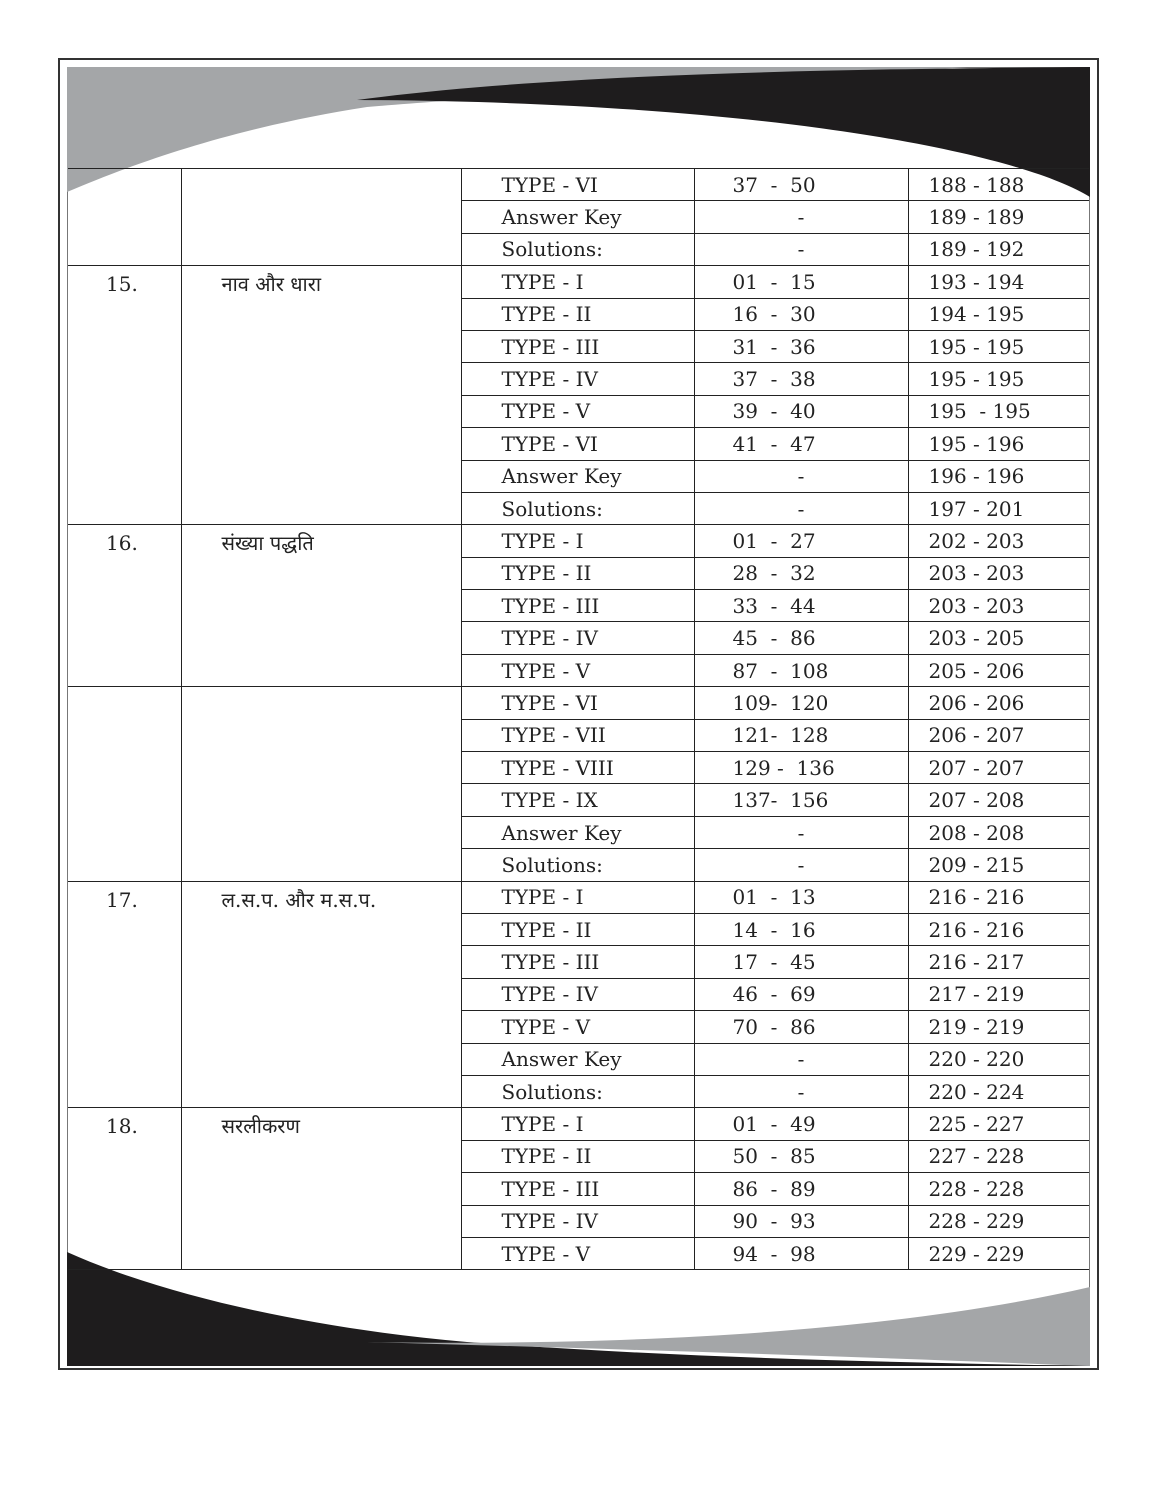 The height and width of the screenshot is (1500, 1159). What do you see at coordinates (801, 670) in the screenshot?
I see `question-range: 87 - 108` at bounding box center [801, 670].